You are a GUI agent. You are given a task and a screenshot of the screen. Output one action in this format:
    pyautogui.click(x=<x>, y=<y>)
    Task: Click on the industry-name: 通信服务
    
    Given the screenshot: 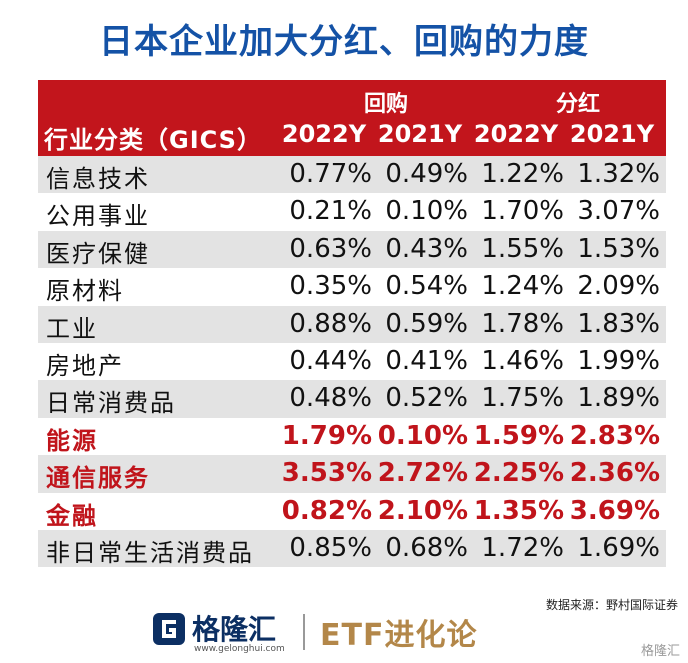 What is the action you would take?
    pyautogui.click(x=98, y=478)
    